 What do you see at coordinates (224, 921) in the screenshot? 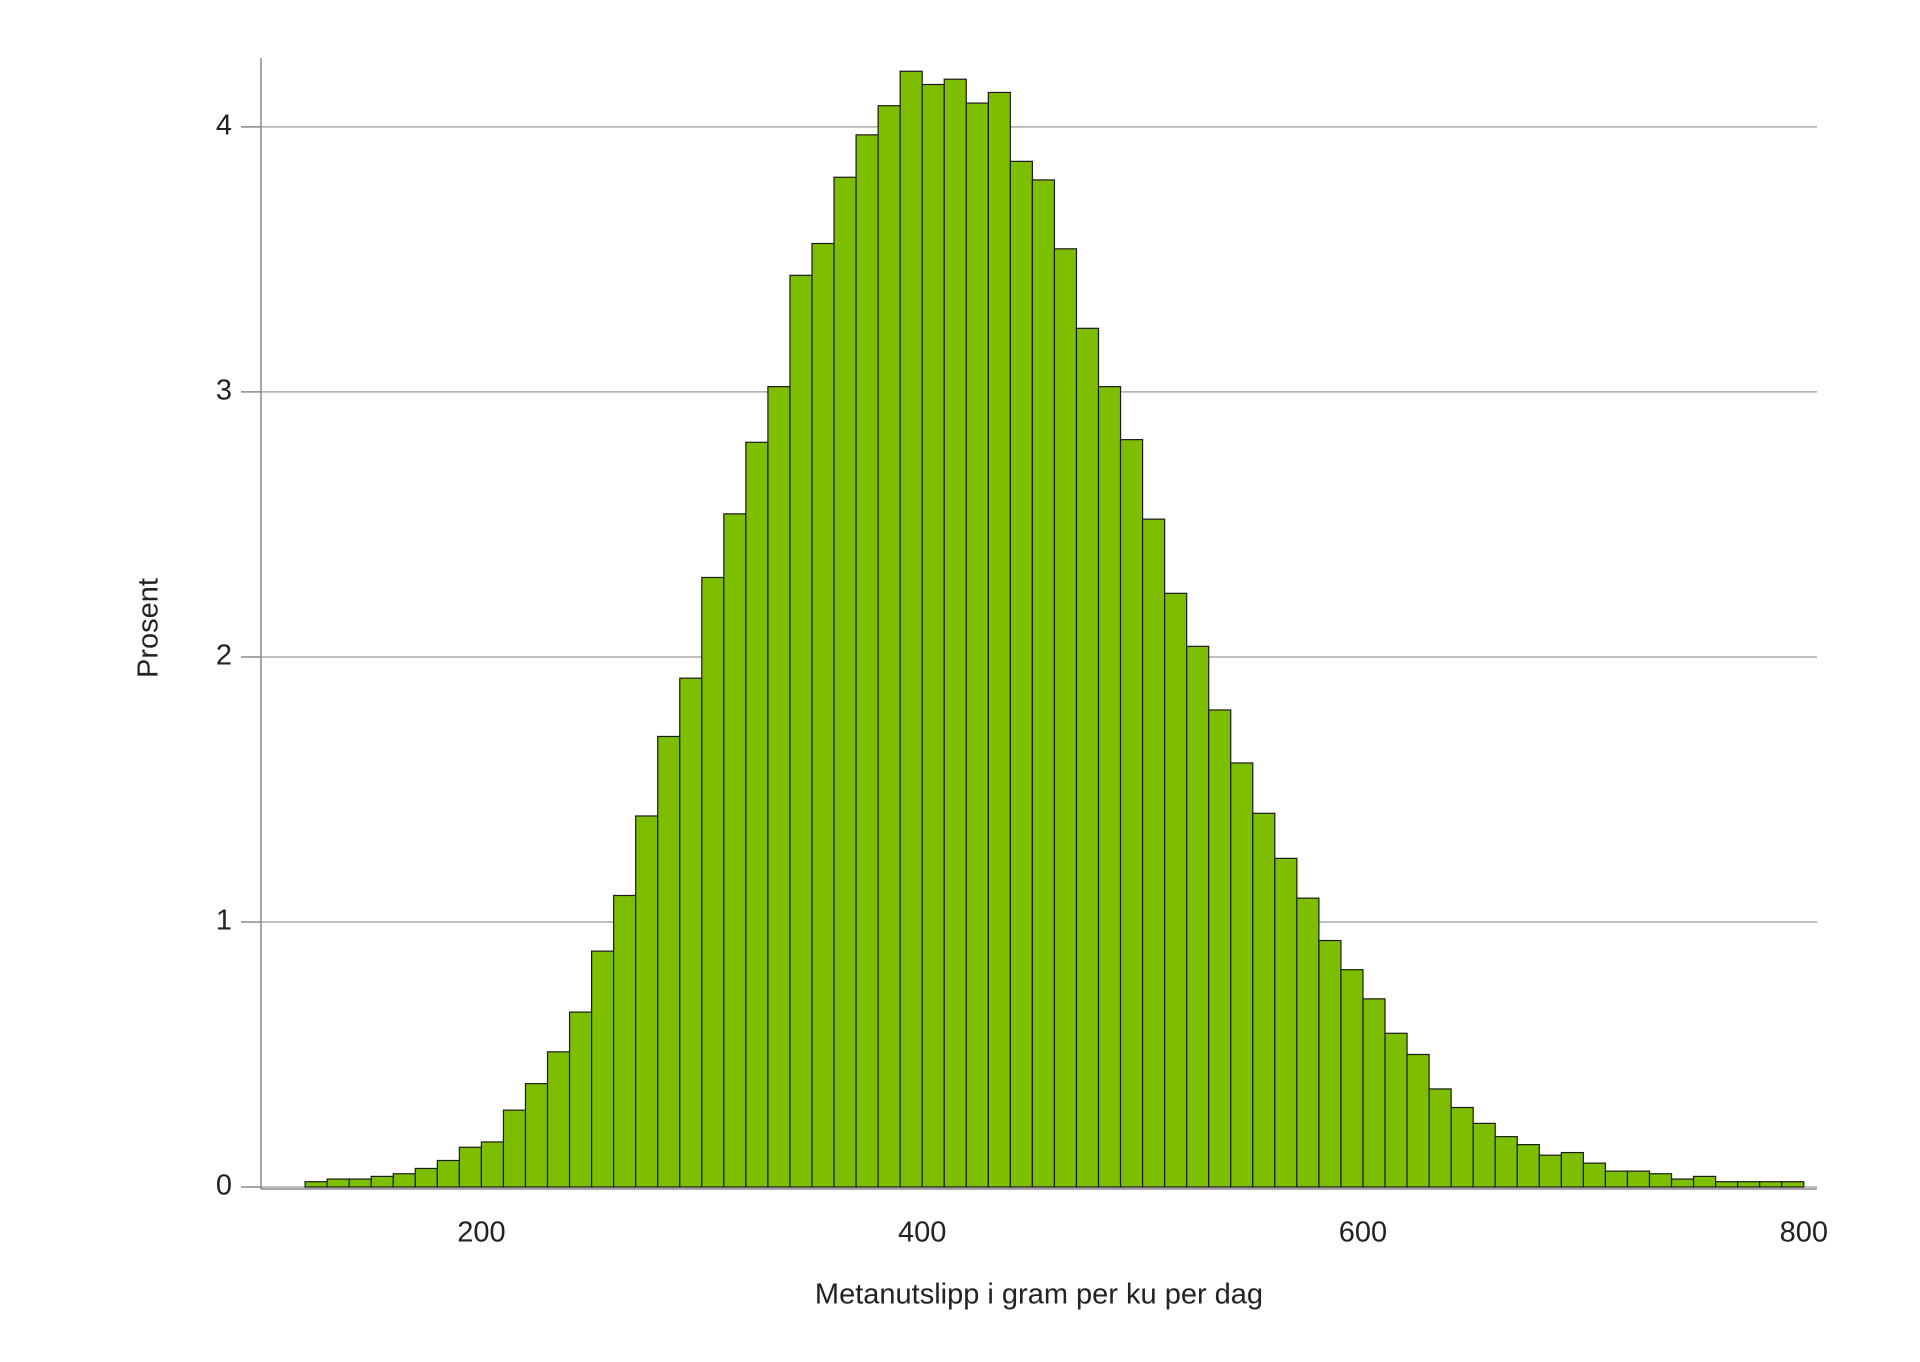
I see `y-tick-label: 1` at bounding box center [224, 921].